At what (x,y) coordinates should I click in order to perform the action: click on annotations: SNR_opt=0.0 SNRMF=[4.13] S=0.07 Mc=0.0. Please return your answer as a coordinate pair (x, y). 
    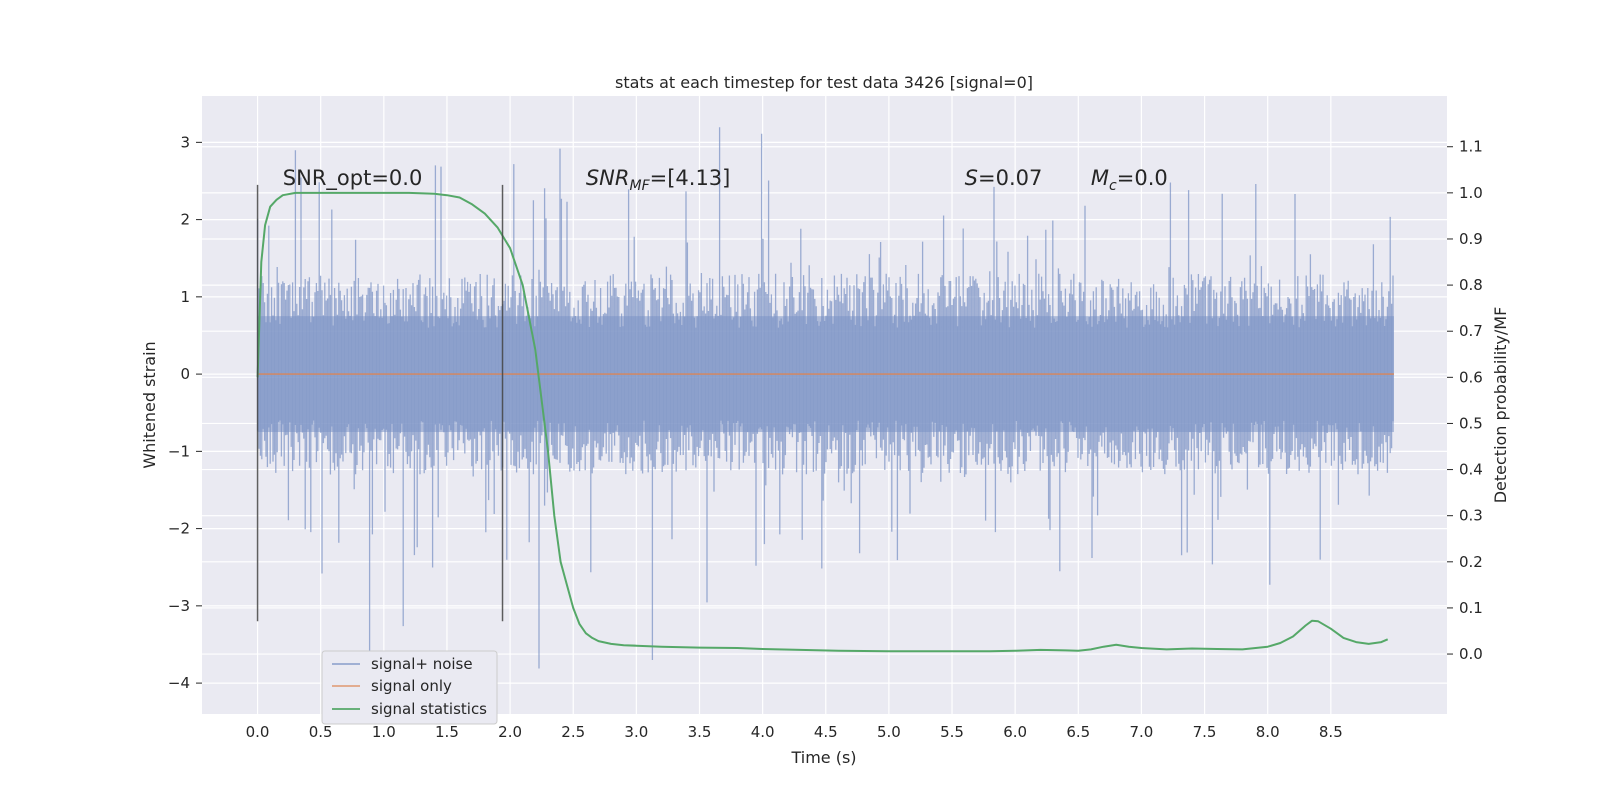
    Looking at the image, I should click on (725, 180).